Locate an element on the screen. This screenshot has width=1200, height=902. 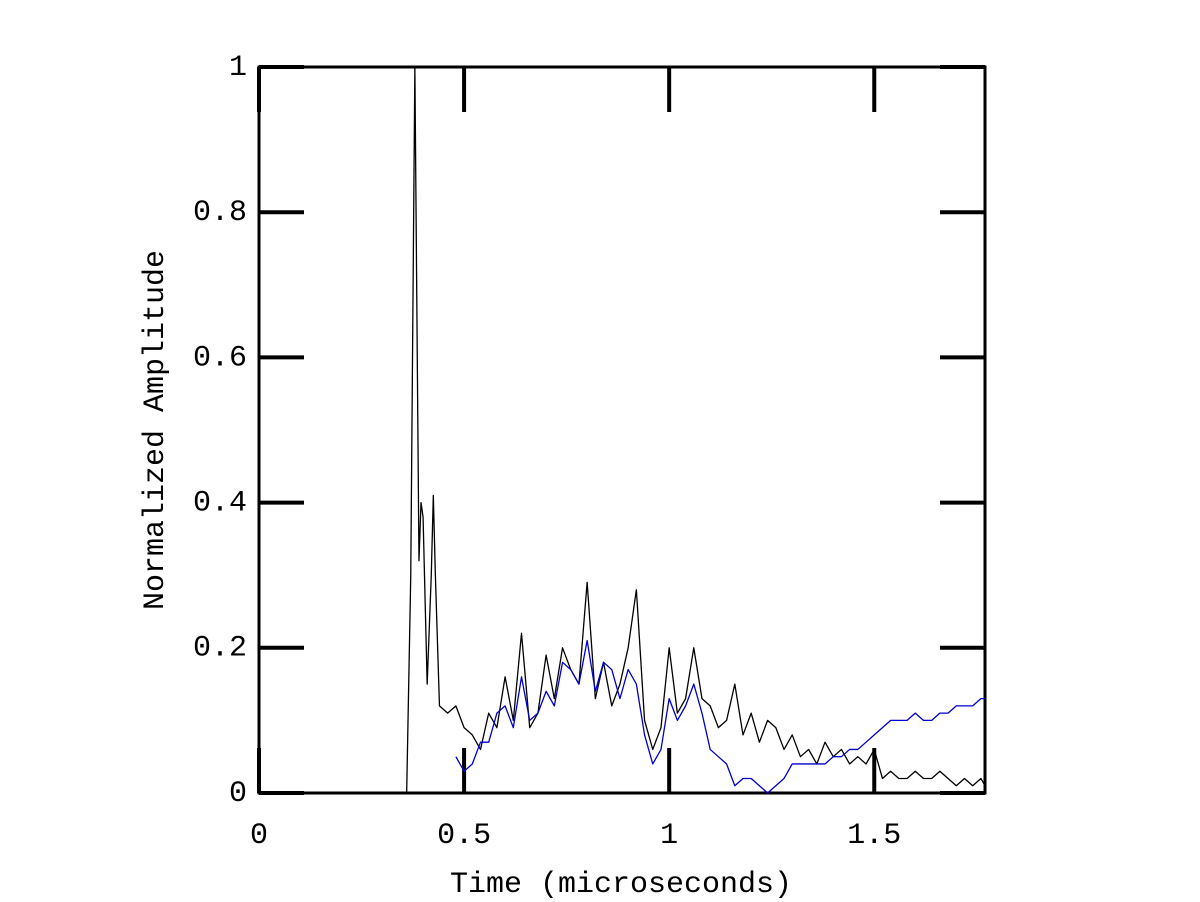
x-axis-label: Time (microseconds) is located at coordinates (621, 885).